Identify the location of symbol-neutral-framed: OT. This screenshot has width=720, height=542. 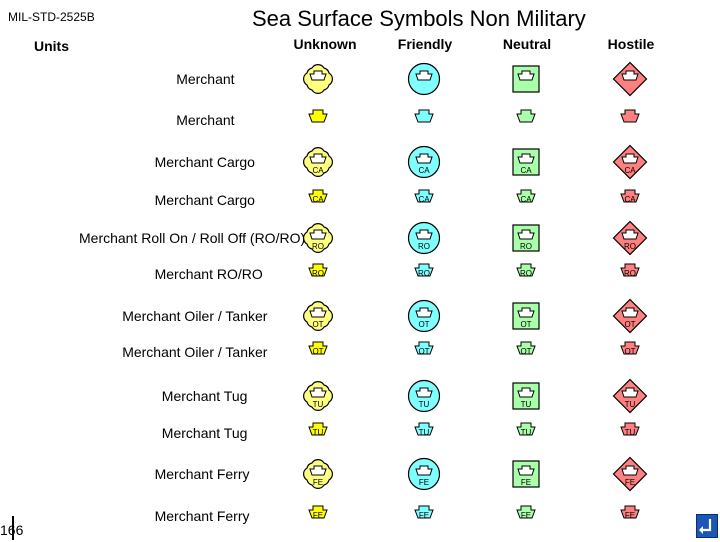
(526, 316).